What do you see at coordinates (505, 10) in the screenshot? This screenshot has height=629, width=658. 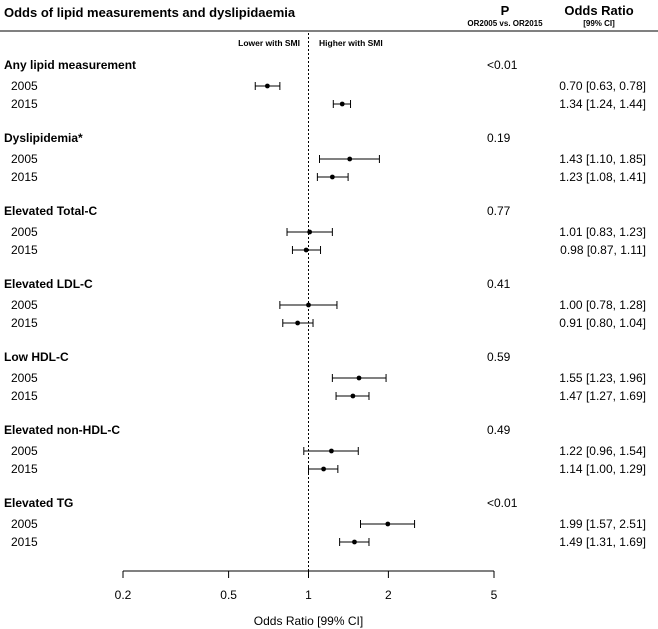 I see `p-column-header: P` at bounding box center [505, 10].